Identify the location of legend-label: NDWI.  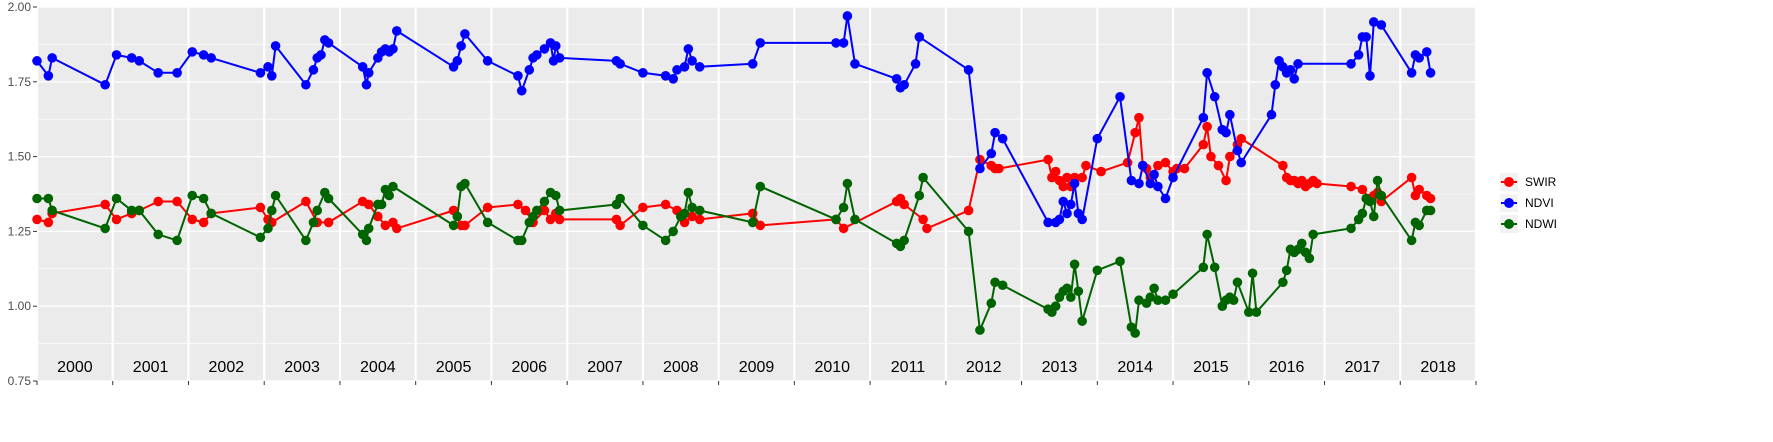
(1541, 224).